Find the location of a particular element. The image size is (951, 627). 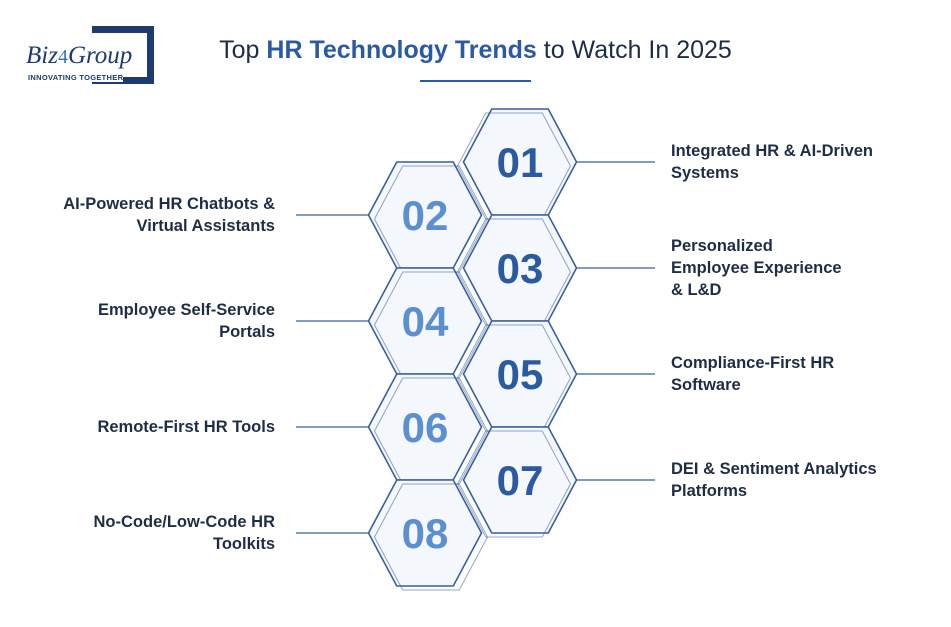

logo-wordmark: Biz4Group is located at coordinates (80, 56).